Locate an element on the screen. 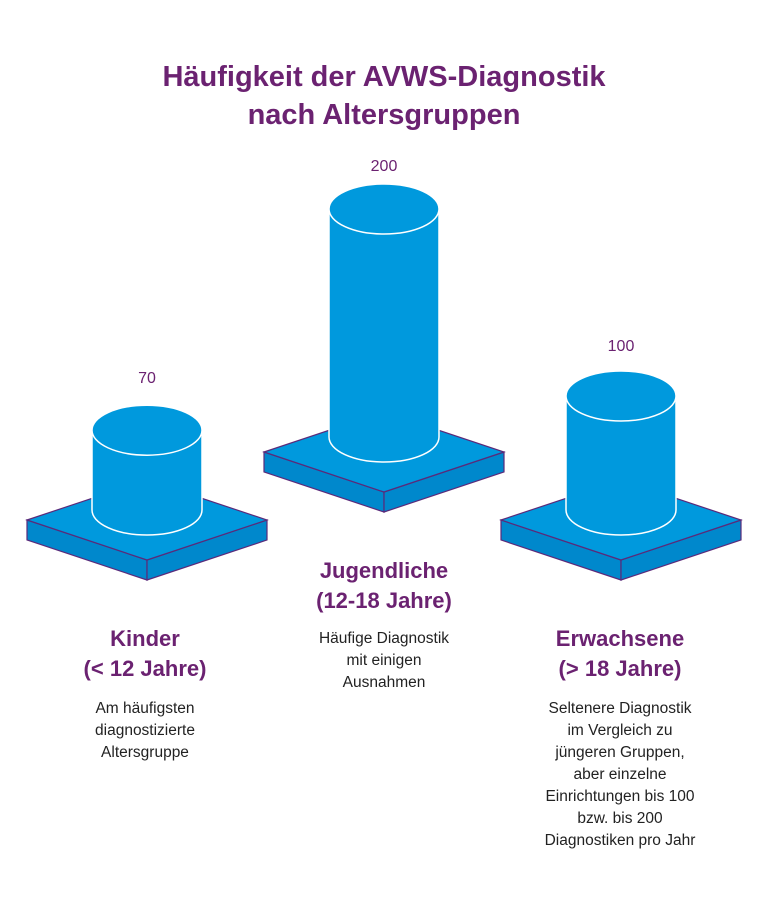 This screenshot has width=768, height=903. bar-jugendliche is located at coordinates (384, 335).